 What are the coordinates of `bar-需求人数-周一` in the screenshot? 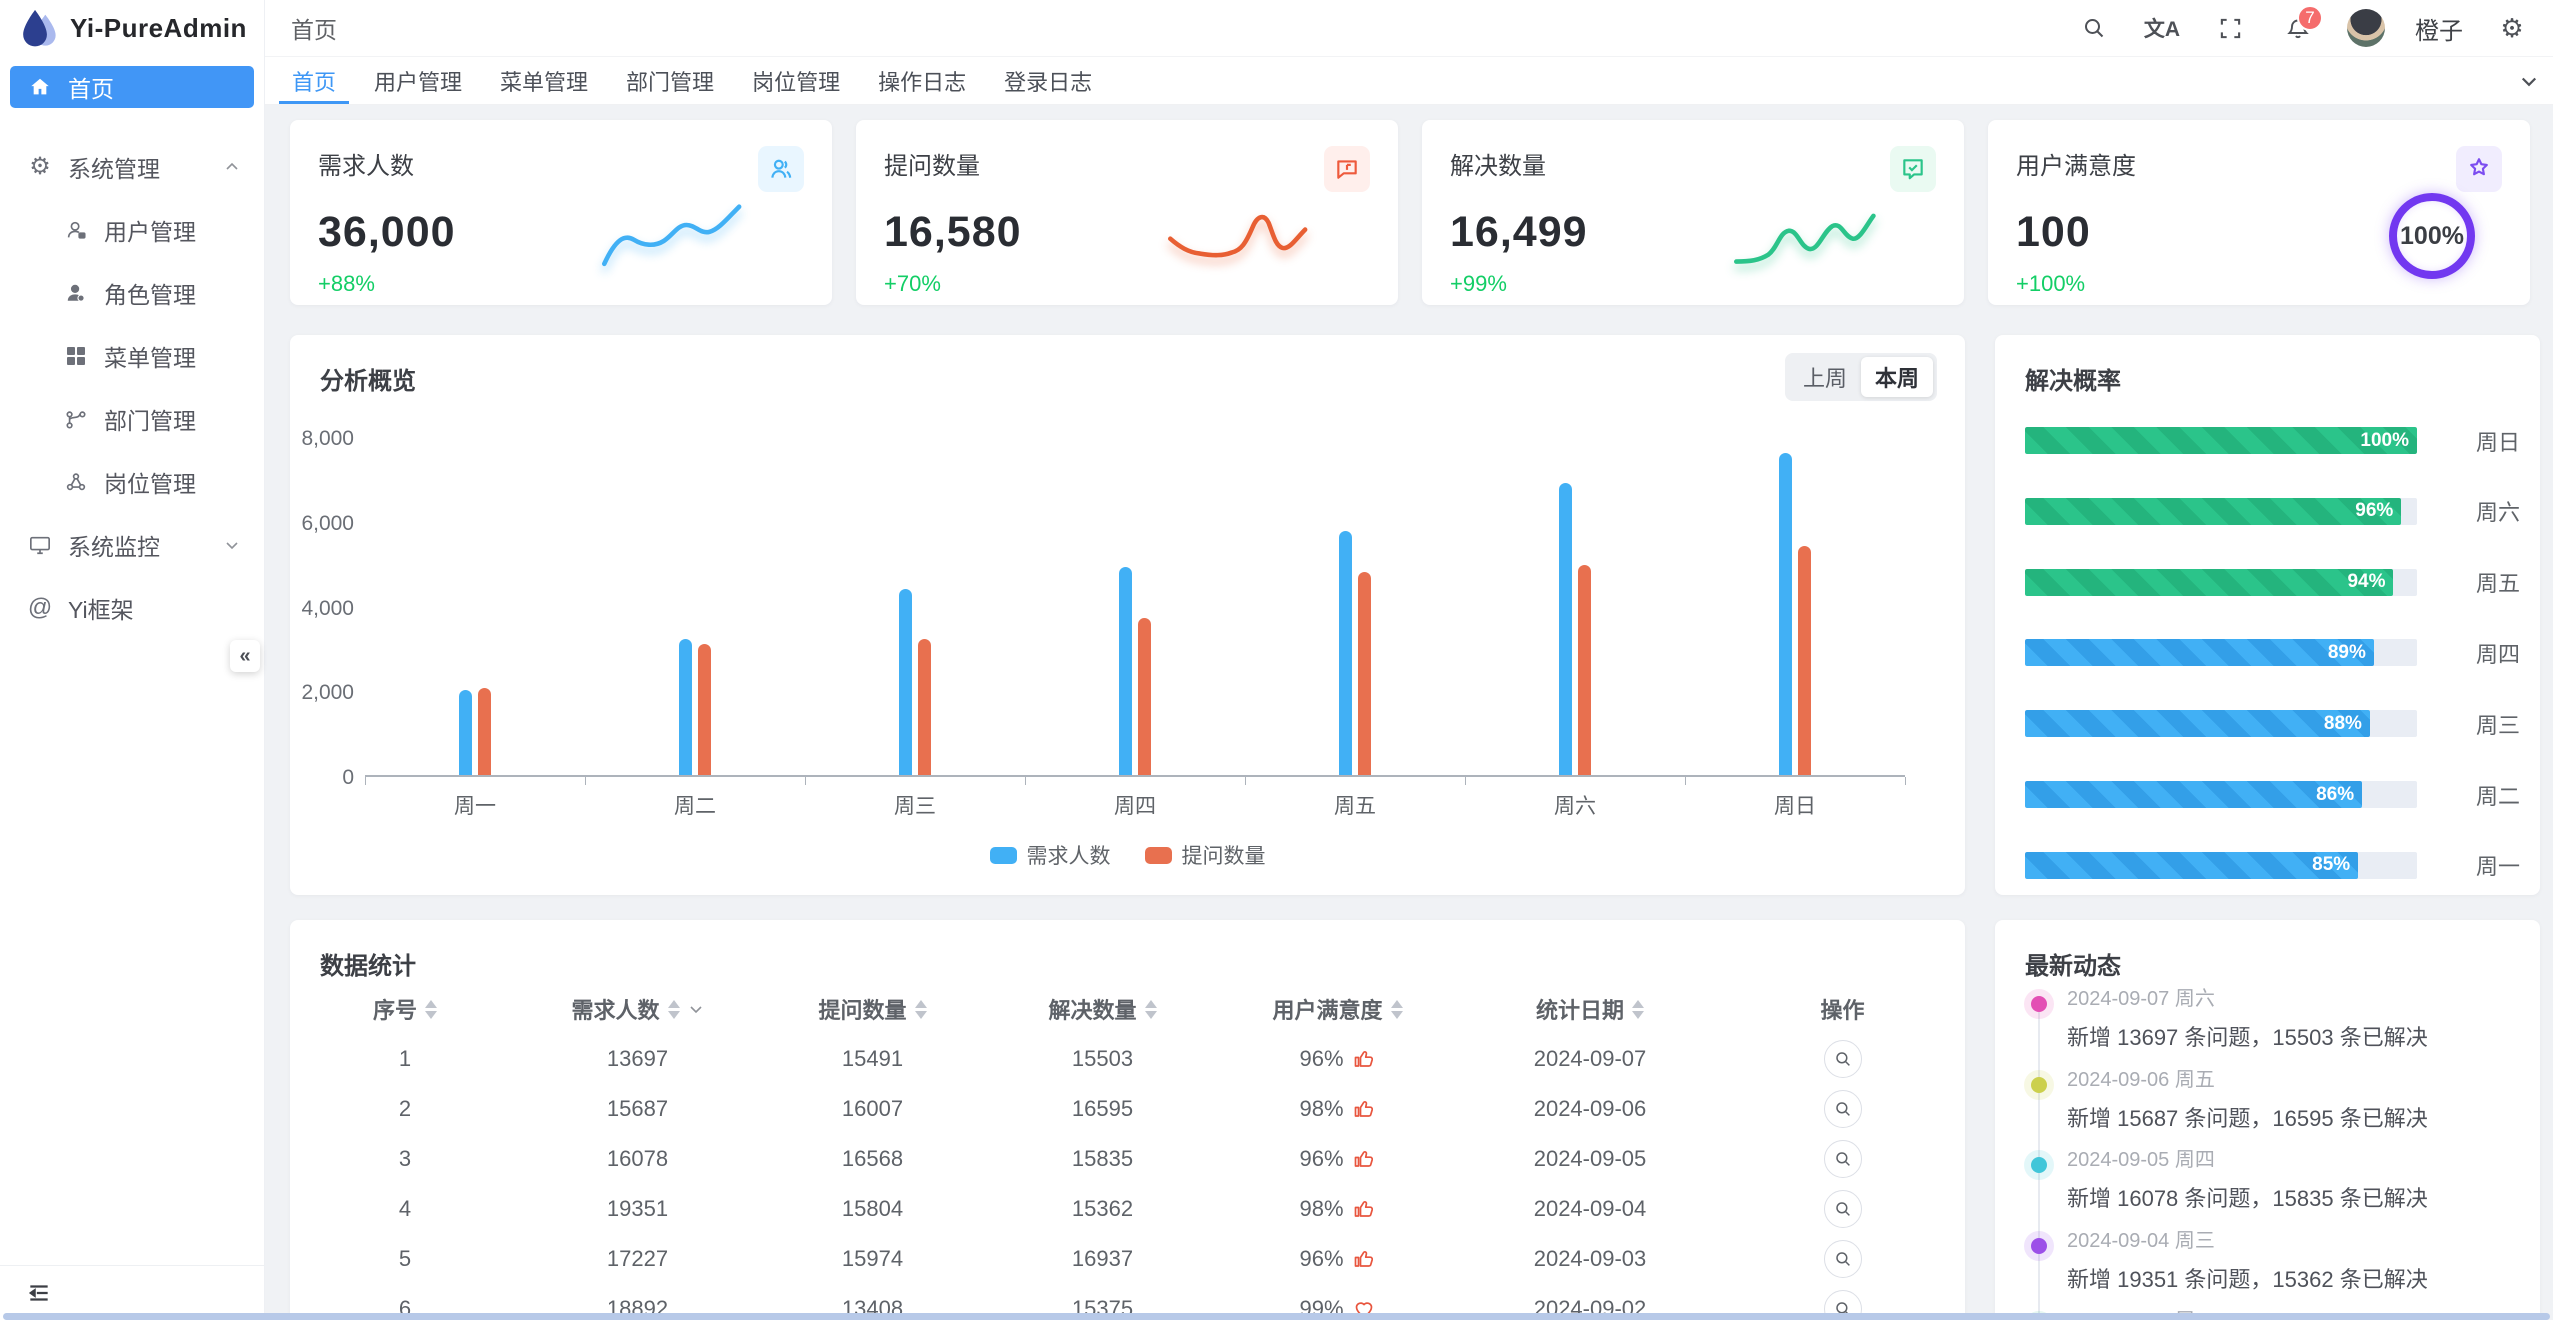 It's located at (465, 732).